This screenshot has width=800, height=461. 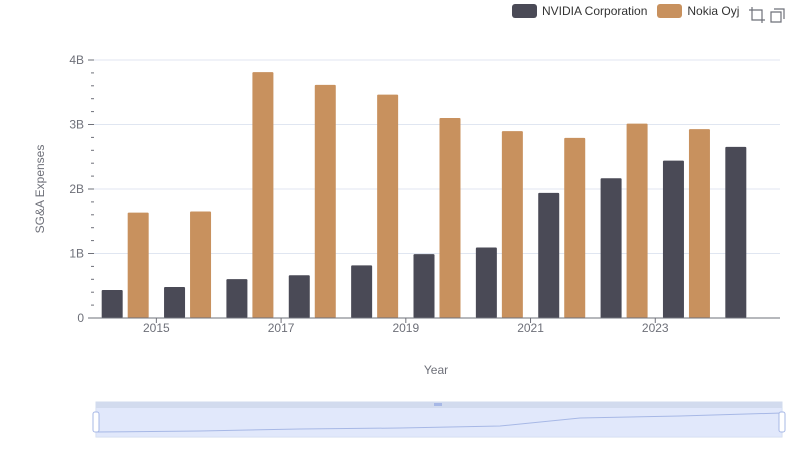 What do you see at coordinates (80, 318) in the screenshot?
I see `y-tick-label: 0` at bounding box center [80, 318].